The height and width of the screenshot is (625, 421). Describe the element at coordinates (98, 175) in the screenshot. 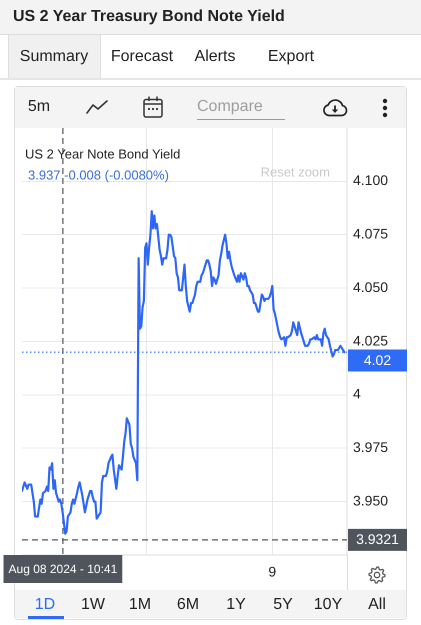

I see `annotation: 3.937 -0.008 (-0.0080%)` at that location.